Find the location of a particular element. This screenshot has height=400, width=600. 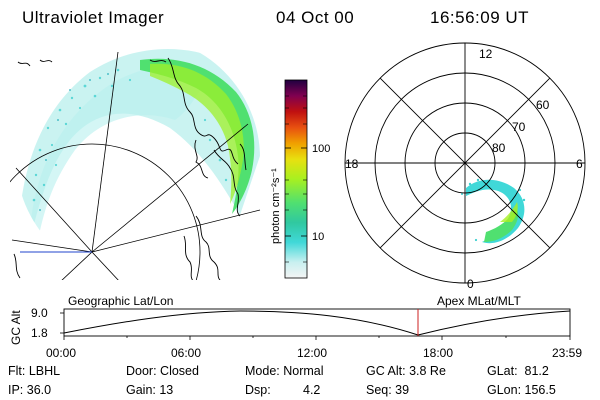

info-gc-alt: GC Alt: 3.8 Re is located at coordinates (406, 371).